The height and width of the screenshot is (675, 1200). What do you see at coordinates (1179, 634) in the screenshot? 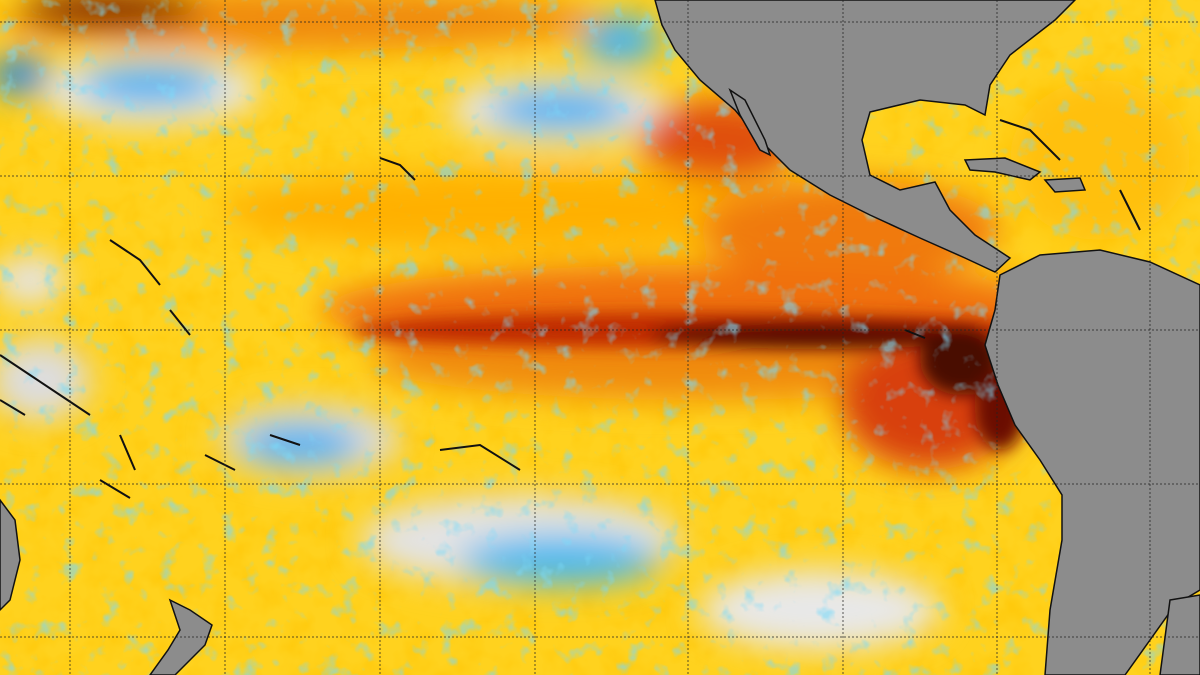
I see `antarctic-edge` at bounding box center [1179, 634].